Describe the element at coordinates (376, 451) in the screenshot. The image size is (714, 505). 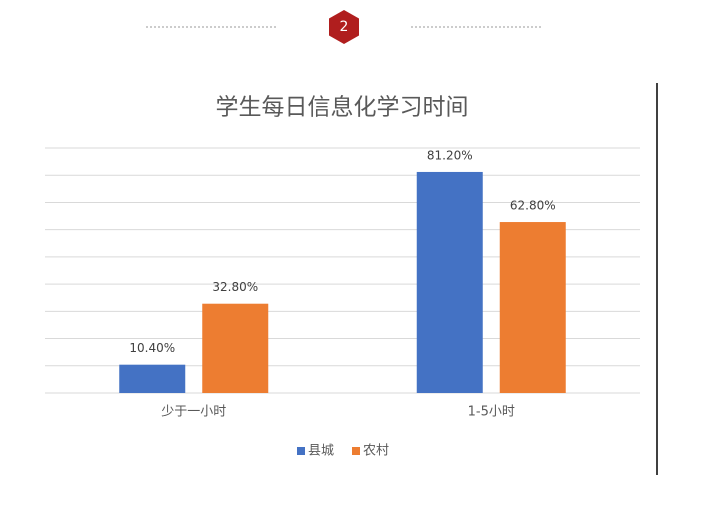
I see `legend-label: 农村` at that location.